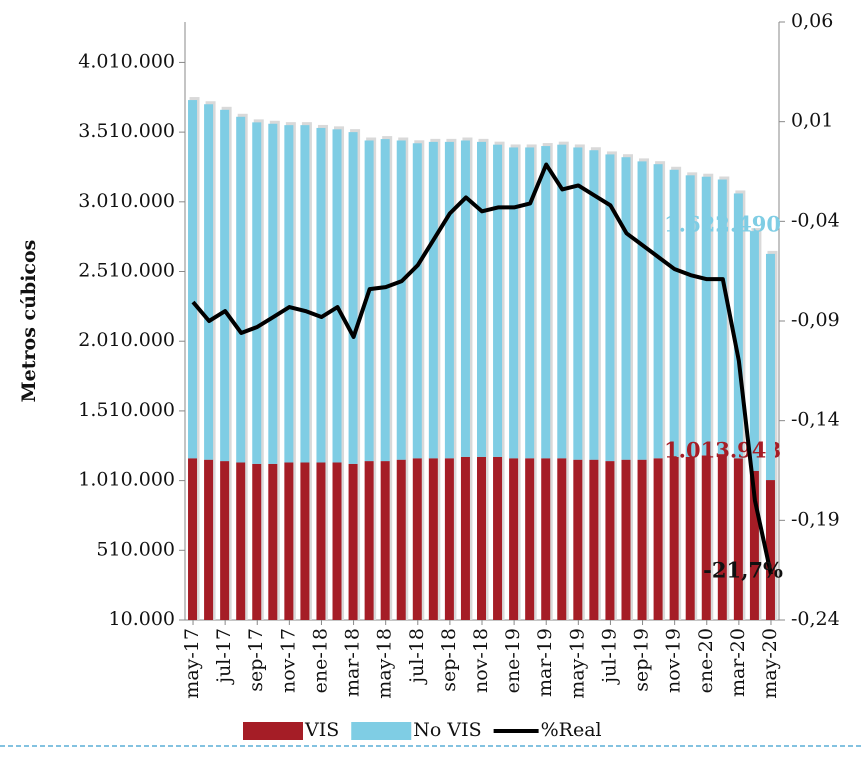 This screenshot has width=863, height=759. Describe the element at coordinates (126, 271) in the screenshot. I see `y-tick-label: 2.510.000` at that location.